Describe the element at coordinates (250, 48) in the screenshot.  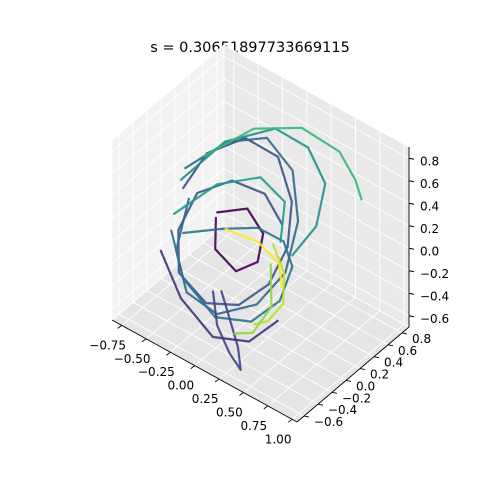
I see `chart-title: s = 0.30651897733669115` at that location.